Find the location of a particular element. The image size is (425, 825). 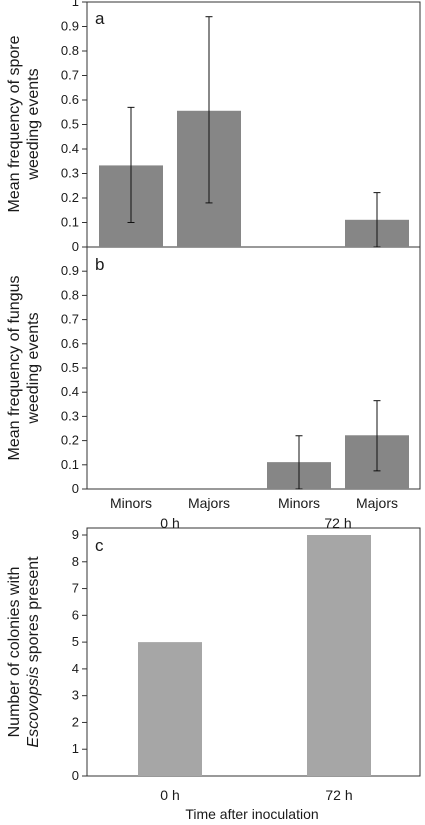

panel-b-xcat-1: Majors is located at coordinates (209, 503).